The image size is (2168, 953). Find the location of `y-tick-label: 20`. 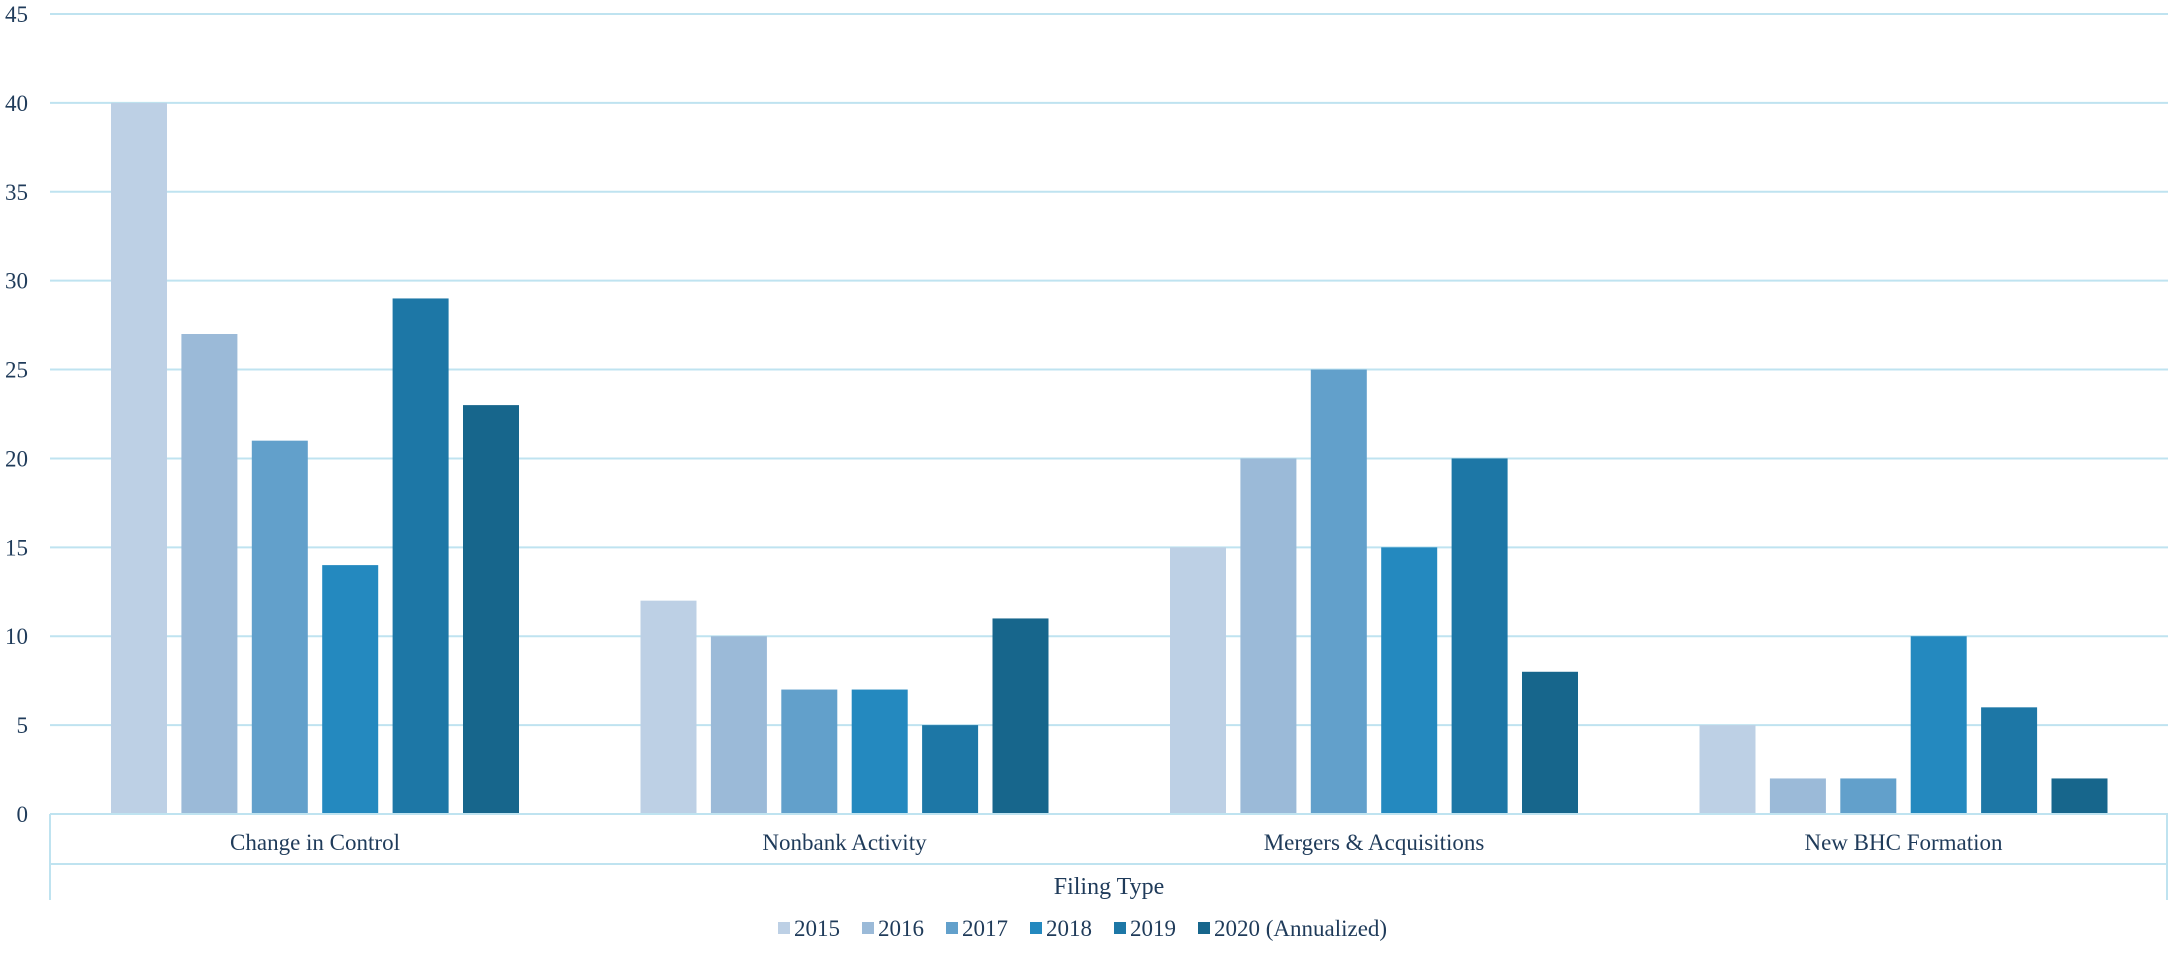

y-tick-label: 20 is located at coordinates (16, 458).